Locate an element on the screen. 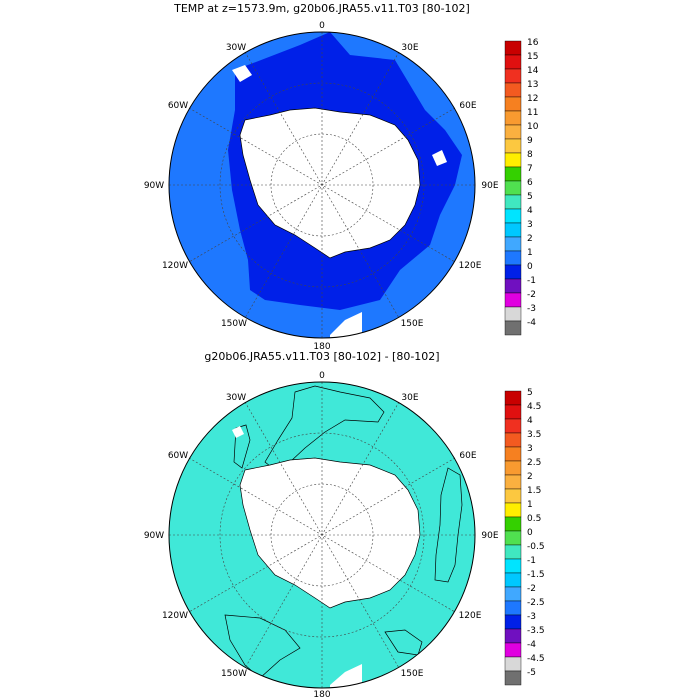 The image size is (700, 700). colorbar-tick-label: -5 is located at coordinates (531, 673).